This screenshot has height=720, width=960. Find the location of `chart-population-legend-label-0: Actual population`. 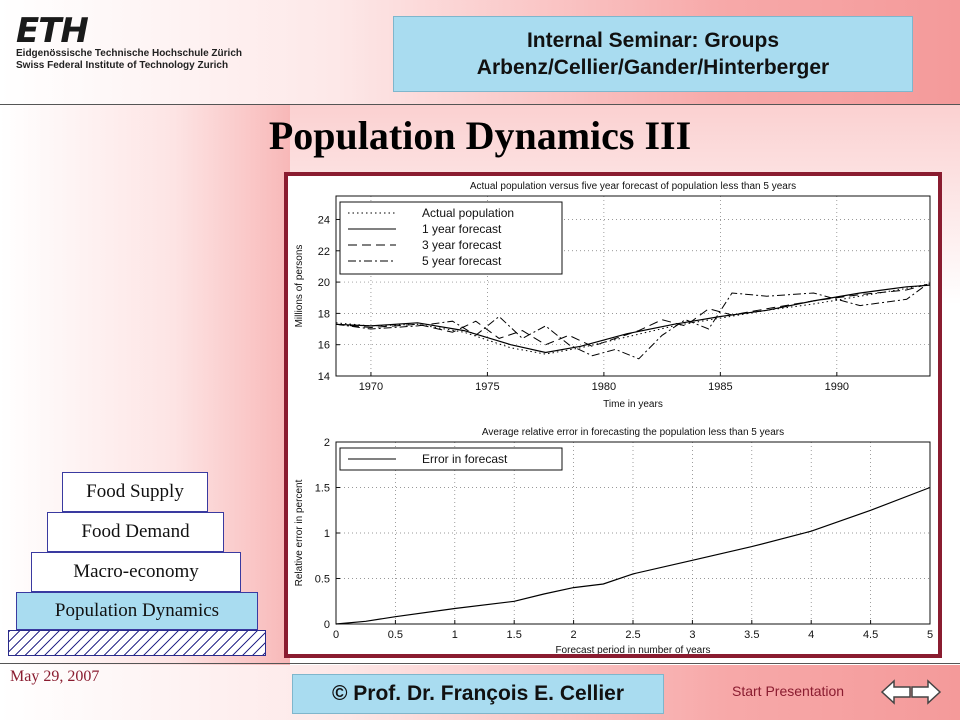

chart-population-legend-label-0: Actual population is located at coordinates (468, 213).